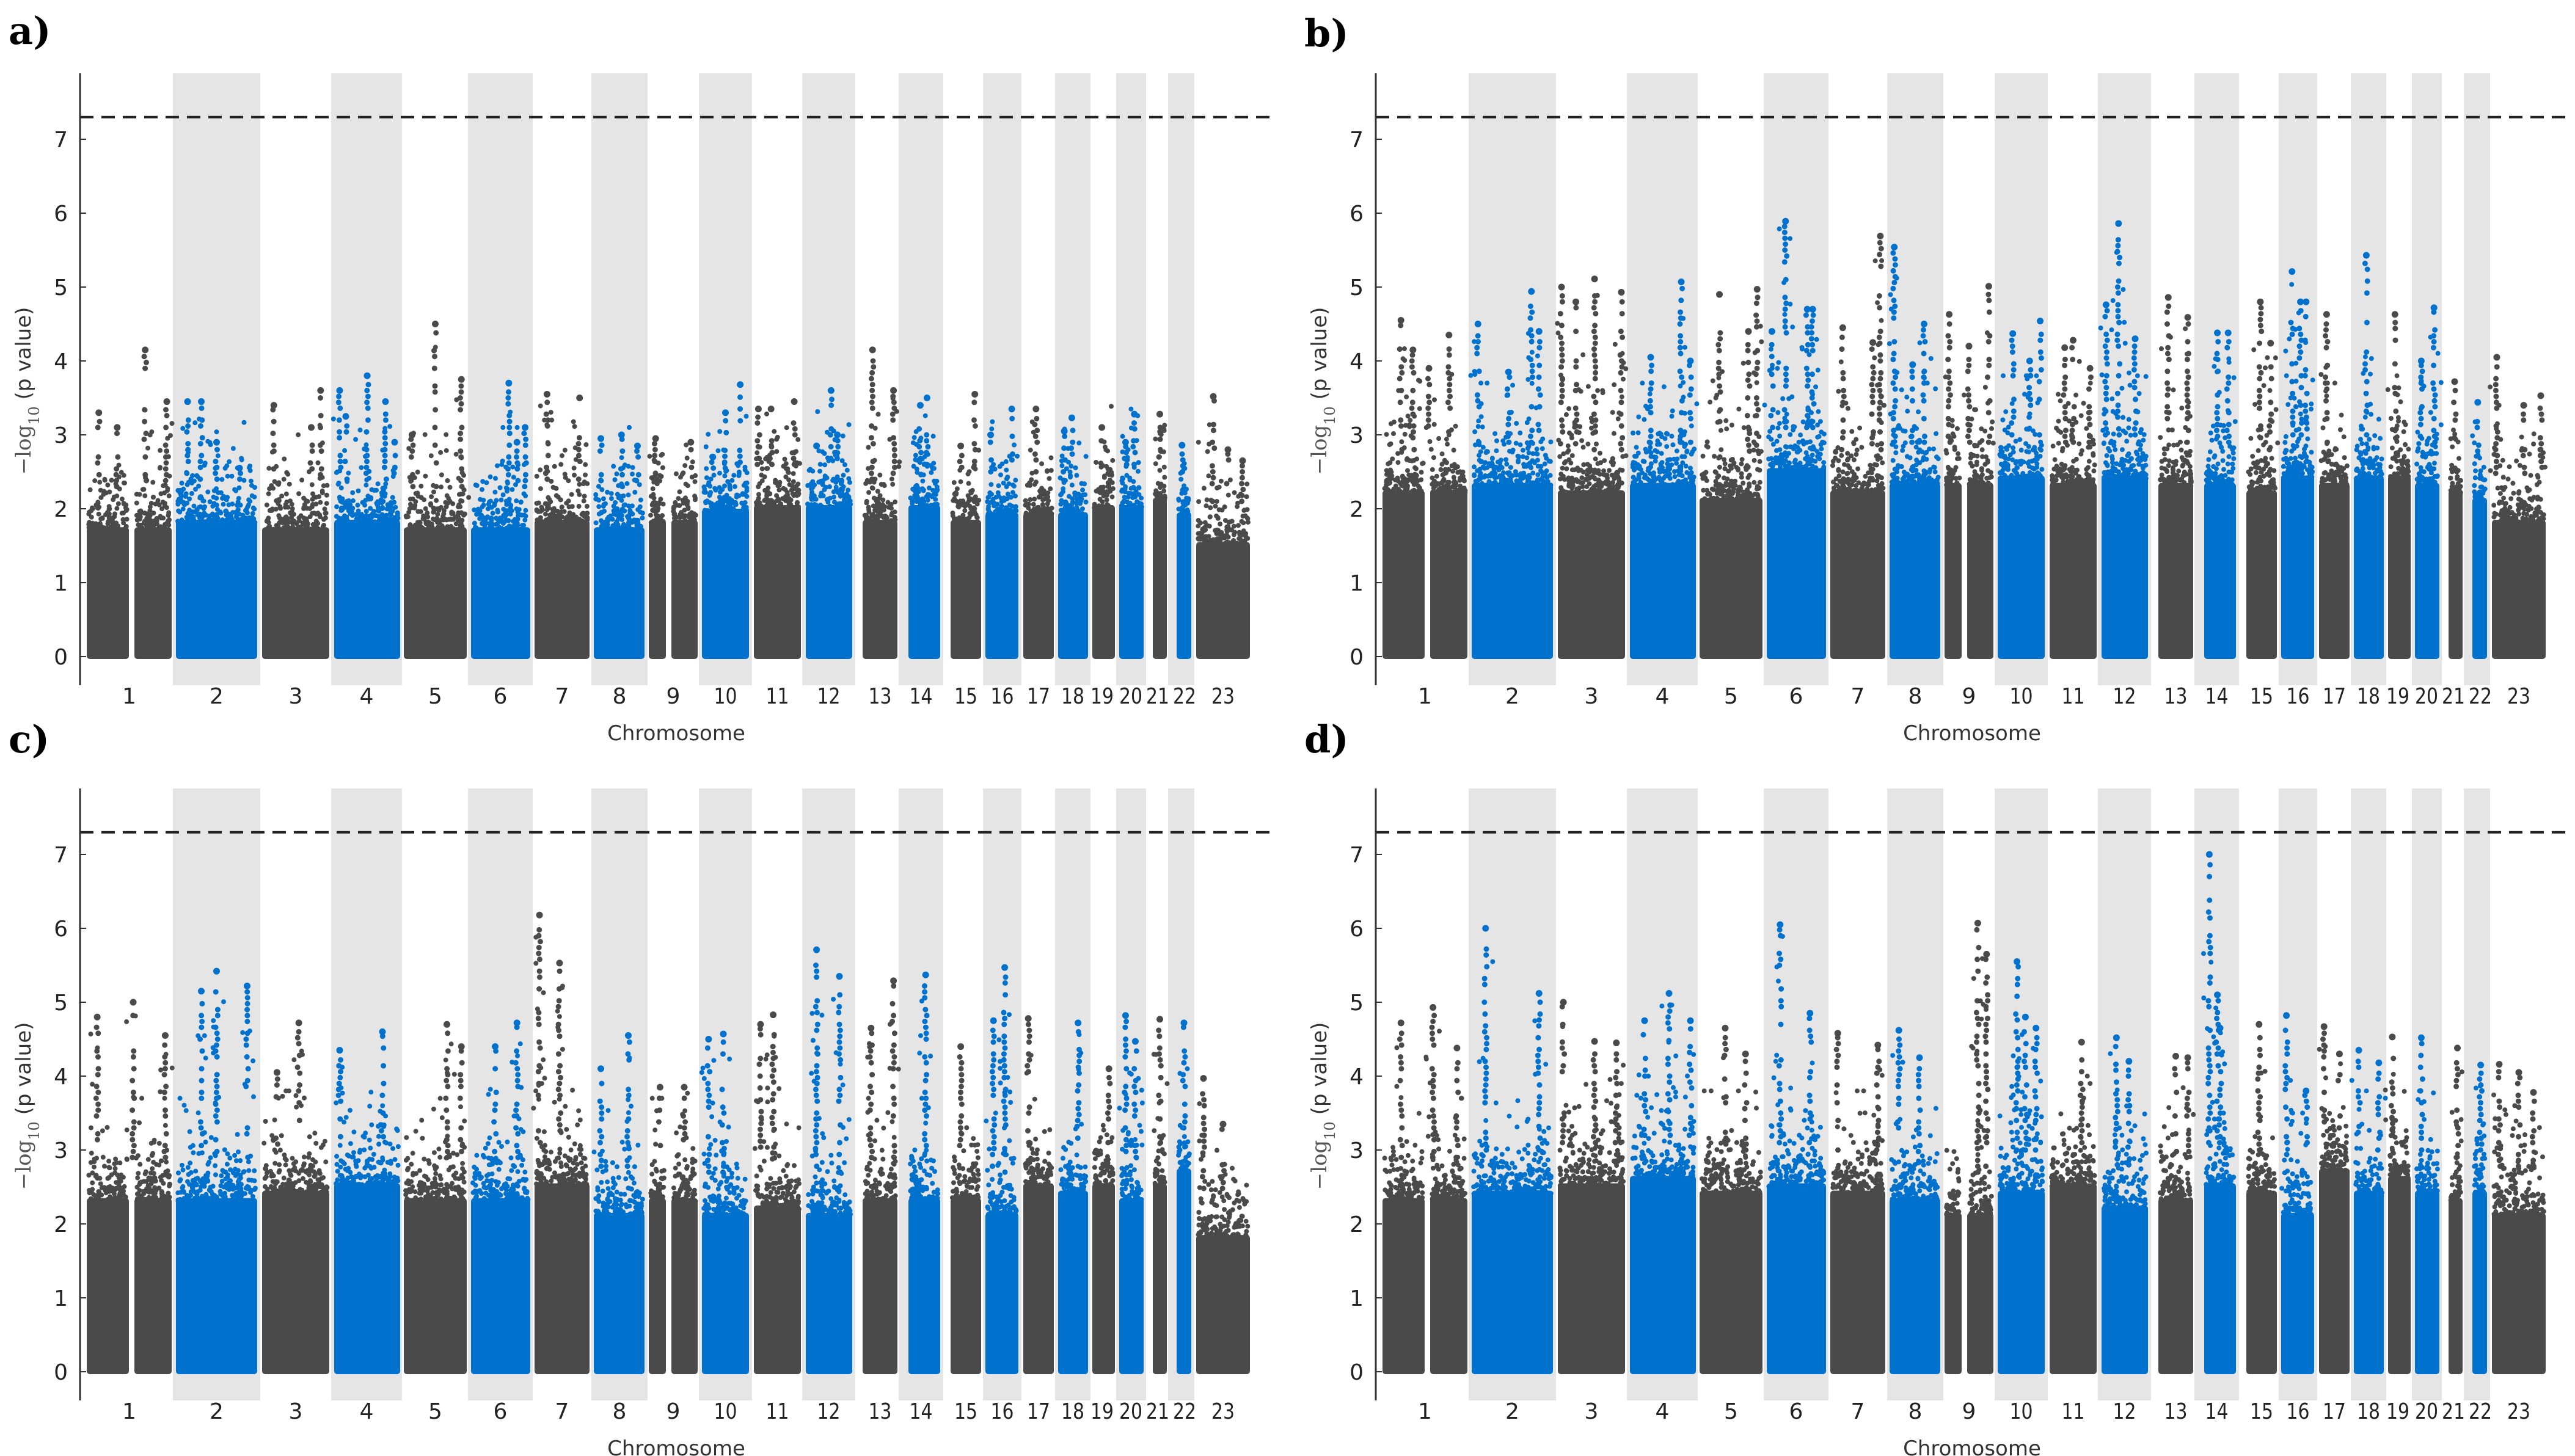 This screenshot has width=2575, height=1456. What do you see at coordinates (2429, 481) in the screenshot?
I see `chromosome-20-points` at bounding box center [2429, 481].